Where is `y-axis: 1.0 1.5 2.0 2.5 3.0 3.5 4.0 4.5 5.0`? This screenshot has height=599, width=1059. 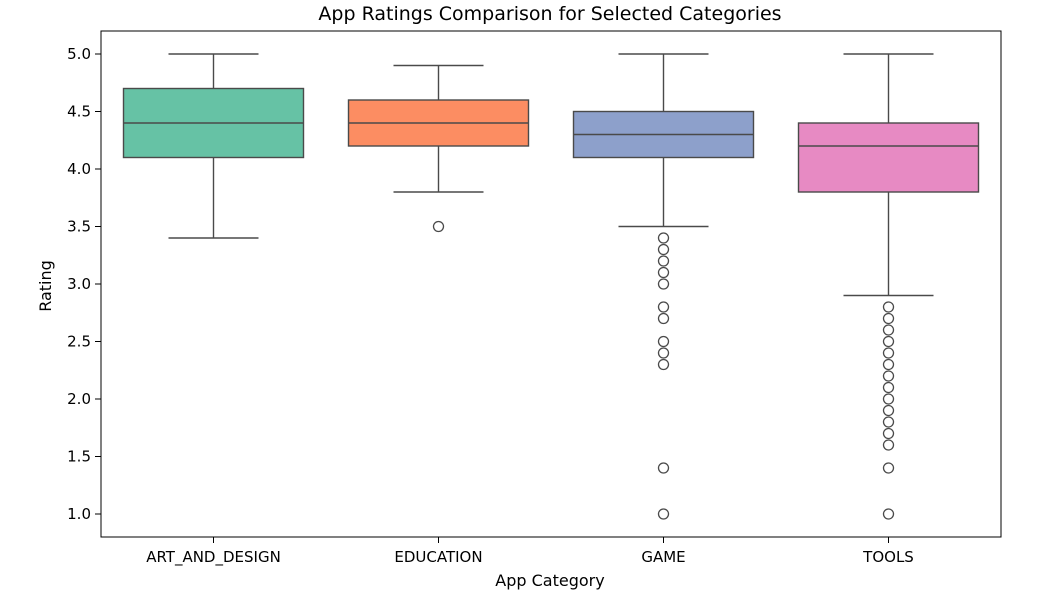
y-axis: 1.0 1.5 2.0 2.5 3.0 3.5 4.0 4.5 5.0 is located at coordinates (84, 284).